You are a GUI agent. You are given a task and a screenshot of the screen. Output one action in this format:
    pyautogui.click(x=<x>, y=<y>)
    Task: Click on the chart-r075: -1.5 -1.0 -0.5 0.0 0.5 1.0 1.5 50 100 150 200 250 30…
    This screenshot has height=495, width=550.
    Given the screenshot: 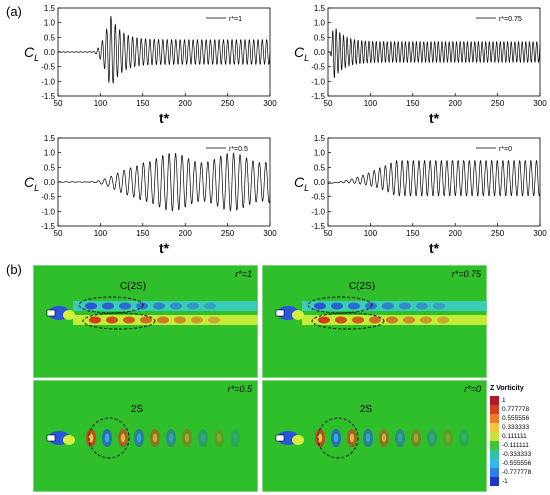 What is the action you would take?
    pyautogui.click(x=420, y=65)
    